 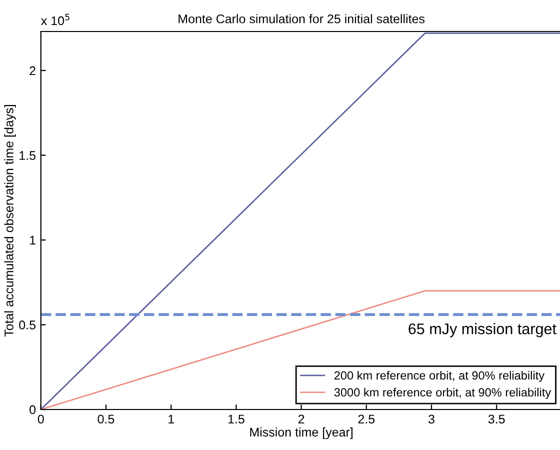 I want to click on text: x 10$^{5}$, so click(x=55, y=20).